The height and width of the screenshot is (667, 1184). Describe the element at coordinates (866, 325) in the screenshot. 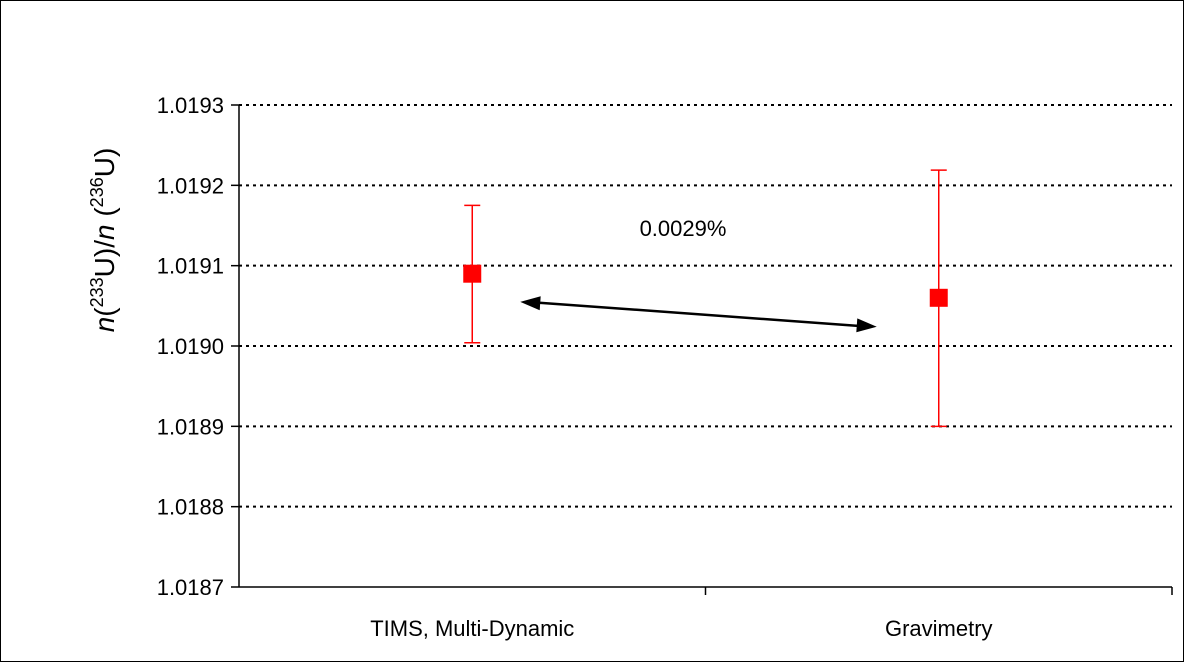

I see `arrowhead-right` at that location.